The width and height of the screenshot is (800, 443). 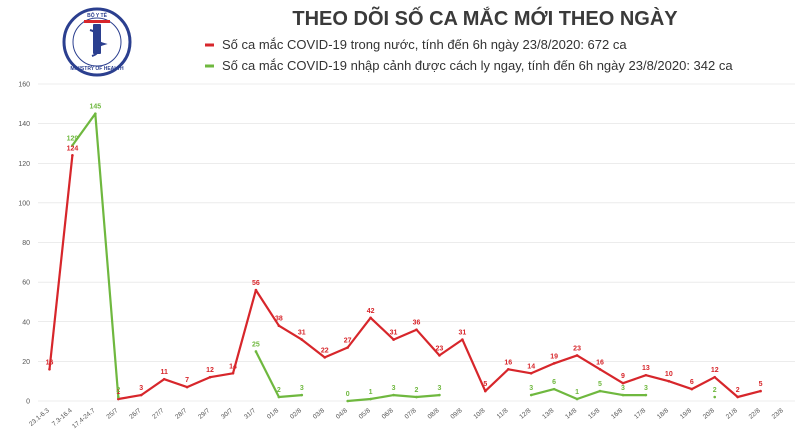 What do you see at coordinates (778, 414) in the screenshot?
I see `x-tick-label: 23/8` at bounding box center [778, 414].